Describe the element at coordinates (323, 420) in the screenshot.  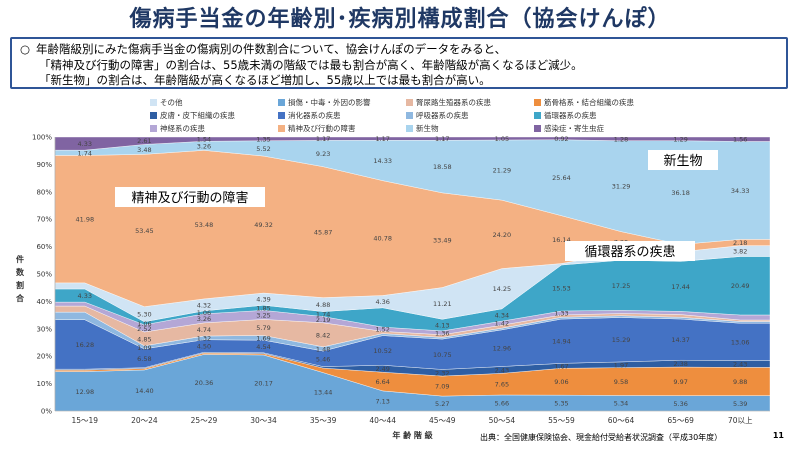
I see `x-tick-label: 35～39` at that location.